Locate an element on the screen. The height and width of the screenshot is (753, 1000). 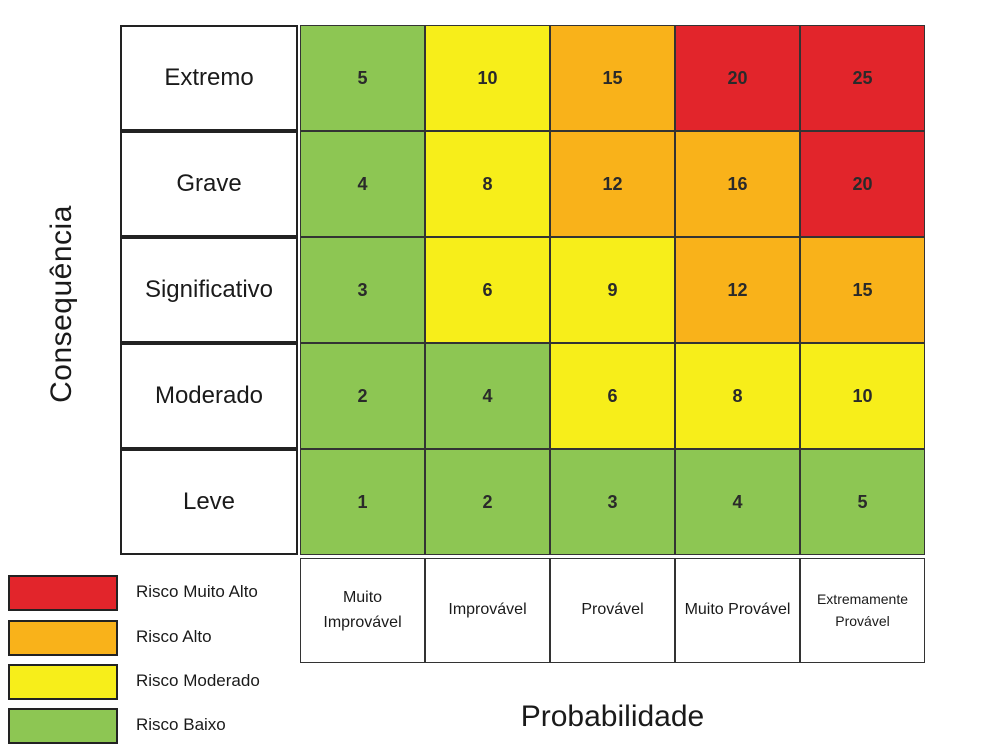
y-axis-label: Consequência is located at coordinates (61, 304).